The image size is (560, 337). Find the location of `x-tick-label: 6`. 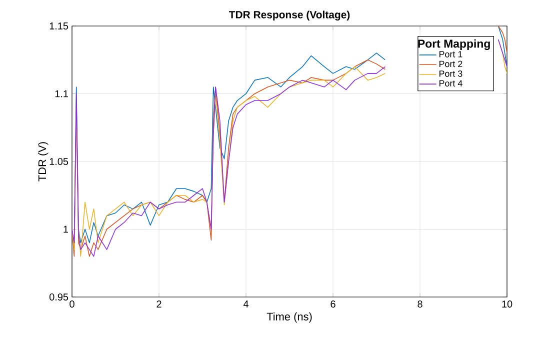

x-tick-label: 6 is located at coordinates (333, 304).